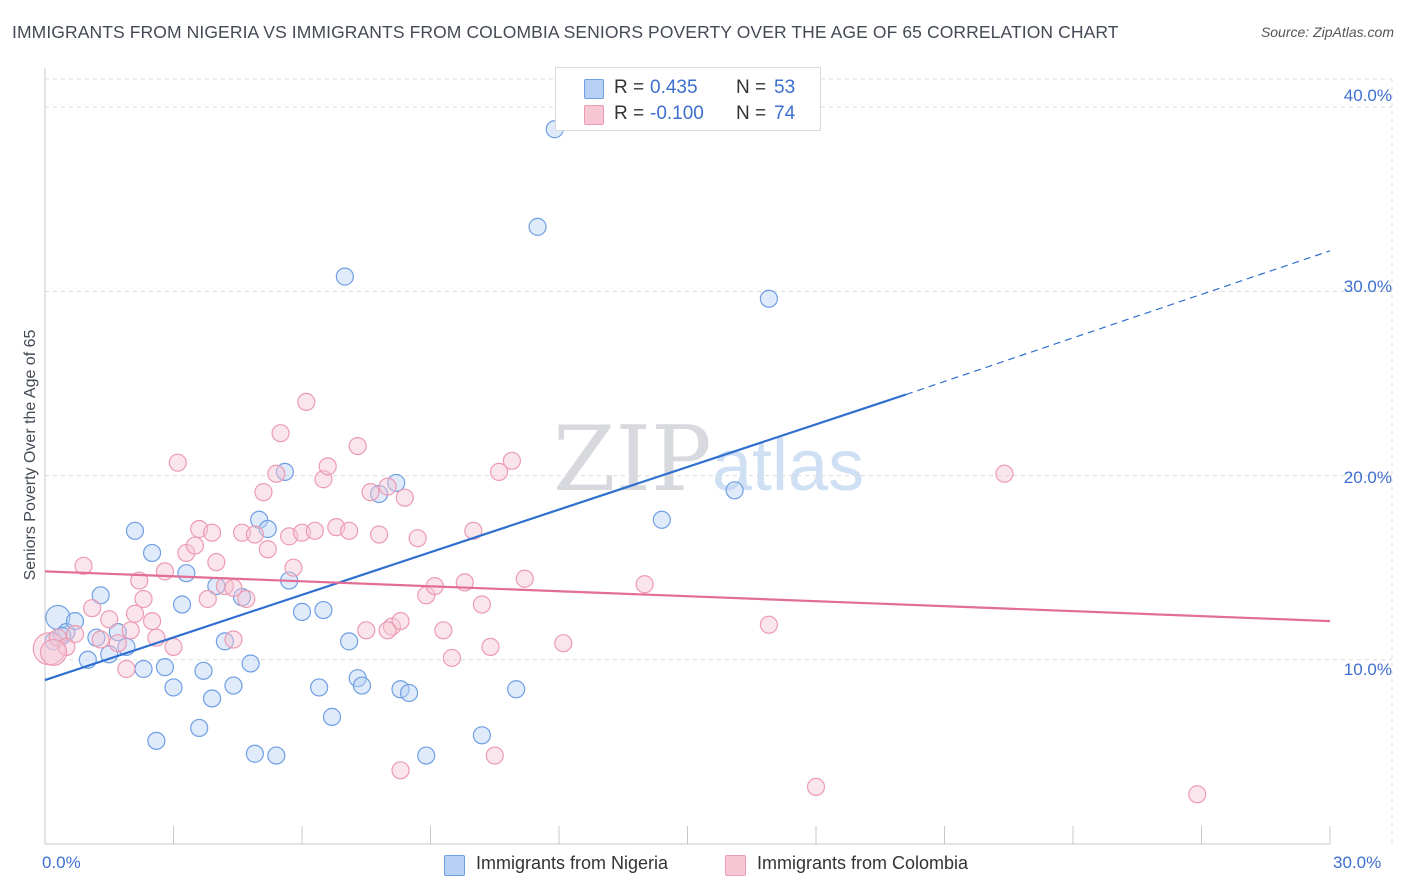 This screenshot has width=1406, height=892. I want to click on trend-line-colombia, so click(687, 596).